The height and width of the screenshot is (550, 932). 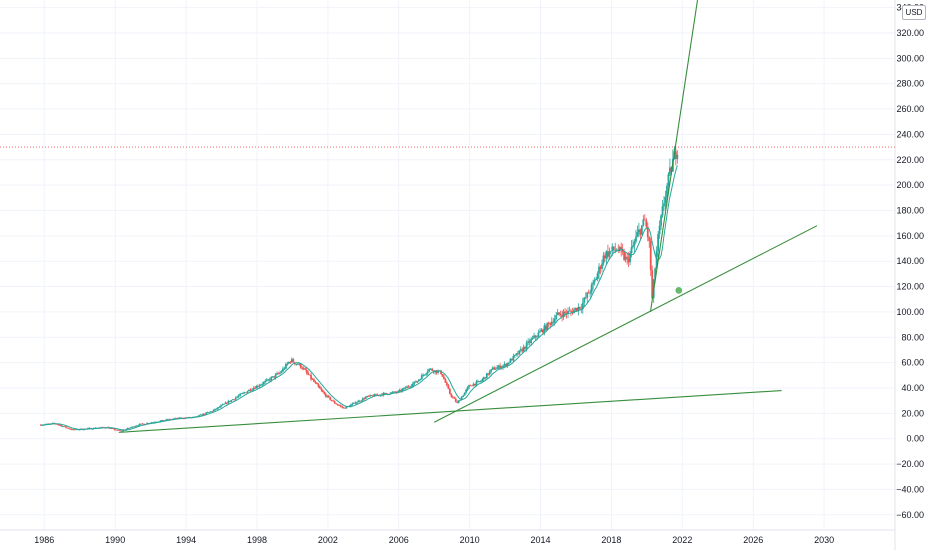 What do you see at coordinates (910, 464) in the screenshot?
I see `y-tick-label: −20.00` at bounding box center [910, 464].